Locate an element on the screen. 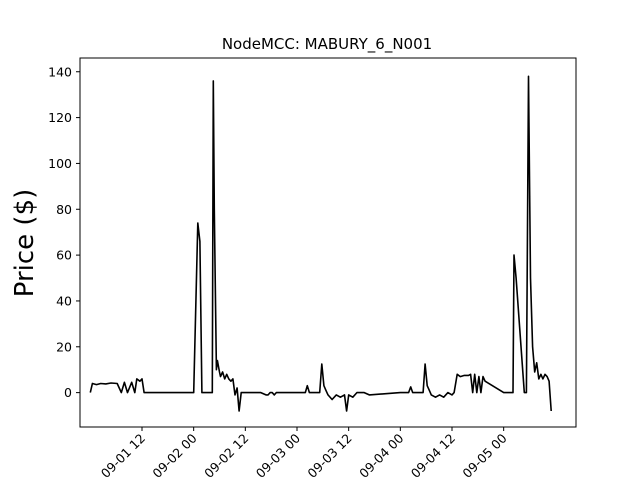 The height and width of the screenshot is (480, 640). x-tick-label: 09-01 12 is located at coordinates (123, 455).